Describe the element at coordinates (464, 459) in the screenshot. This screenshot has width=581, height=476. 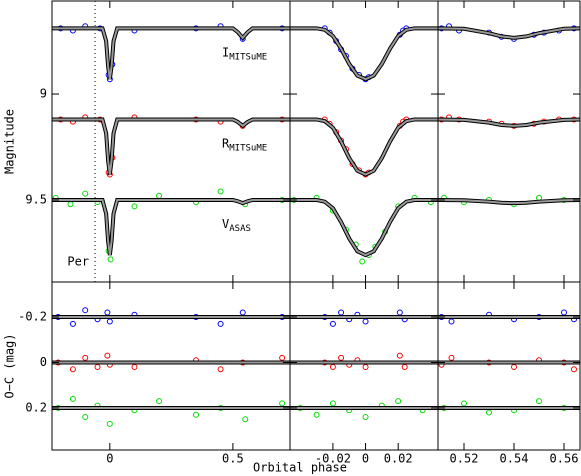
I see `x-tick-label: 0.52` at that location.